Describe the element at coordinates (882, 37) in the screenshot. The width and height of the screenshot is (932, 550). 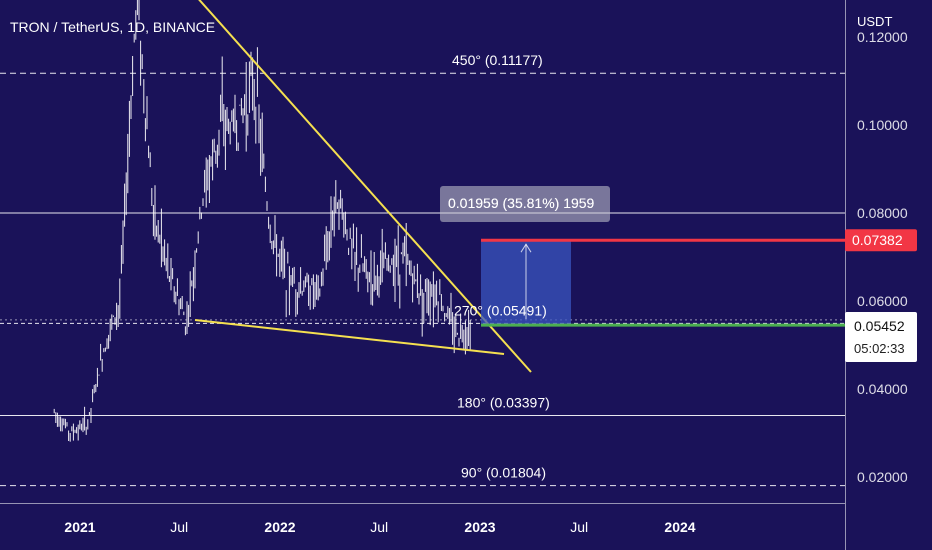
I see `price-tick-label: 0.12000` at that location.